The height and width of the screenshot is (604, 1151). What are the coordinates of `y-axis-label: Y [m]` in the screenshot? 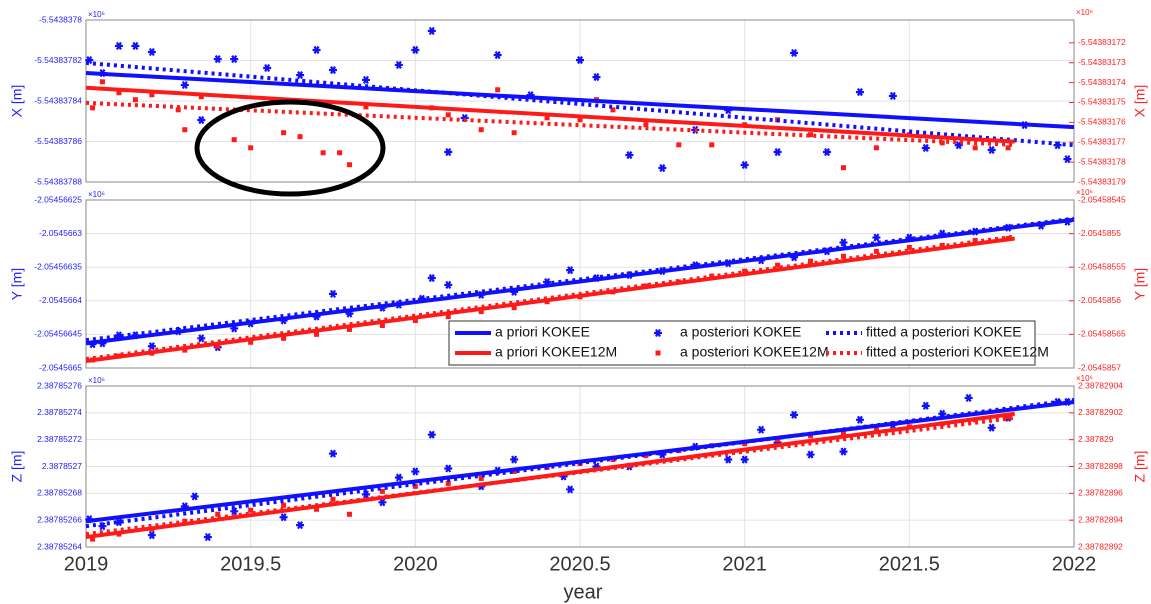 It's located at (17, 284).